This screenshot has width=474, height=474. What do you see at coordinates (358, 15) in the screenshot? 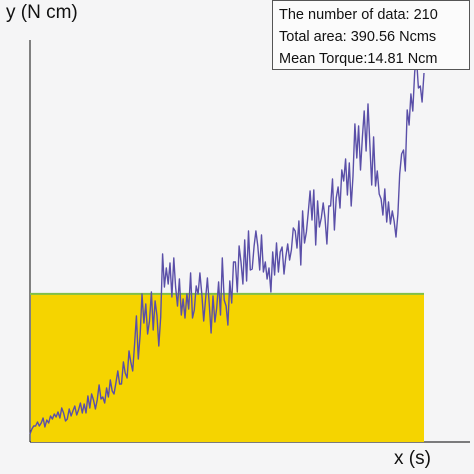
I see `data-count-text: The number of data: 210` at bounding box center [358, 15].